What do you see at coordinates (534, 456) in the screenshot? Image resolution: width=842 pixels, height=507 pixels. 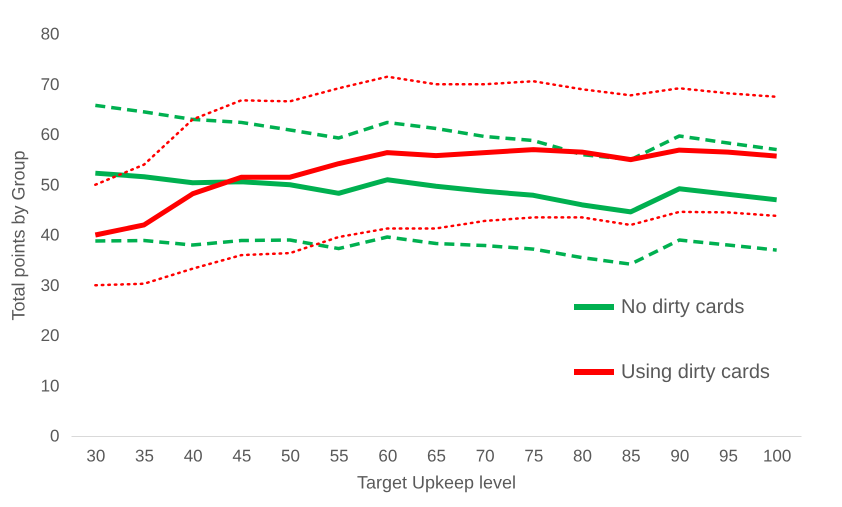 I see `x-tick-label: 75` at bounding box center [534, 456].